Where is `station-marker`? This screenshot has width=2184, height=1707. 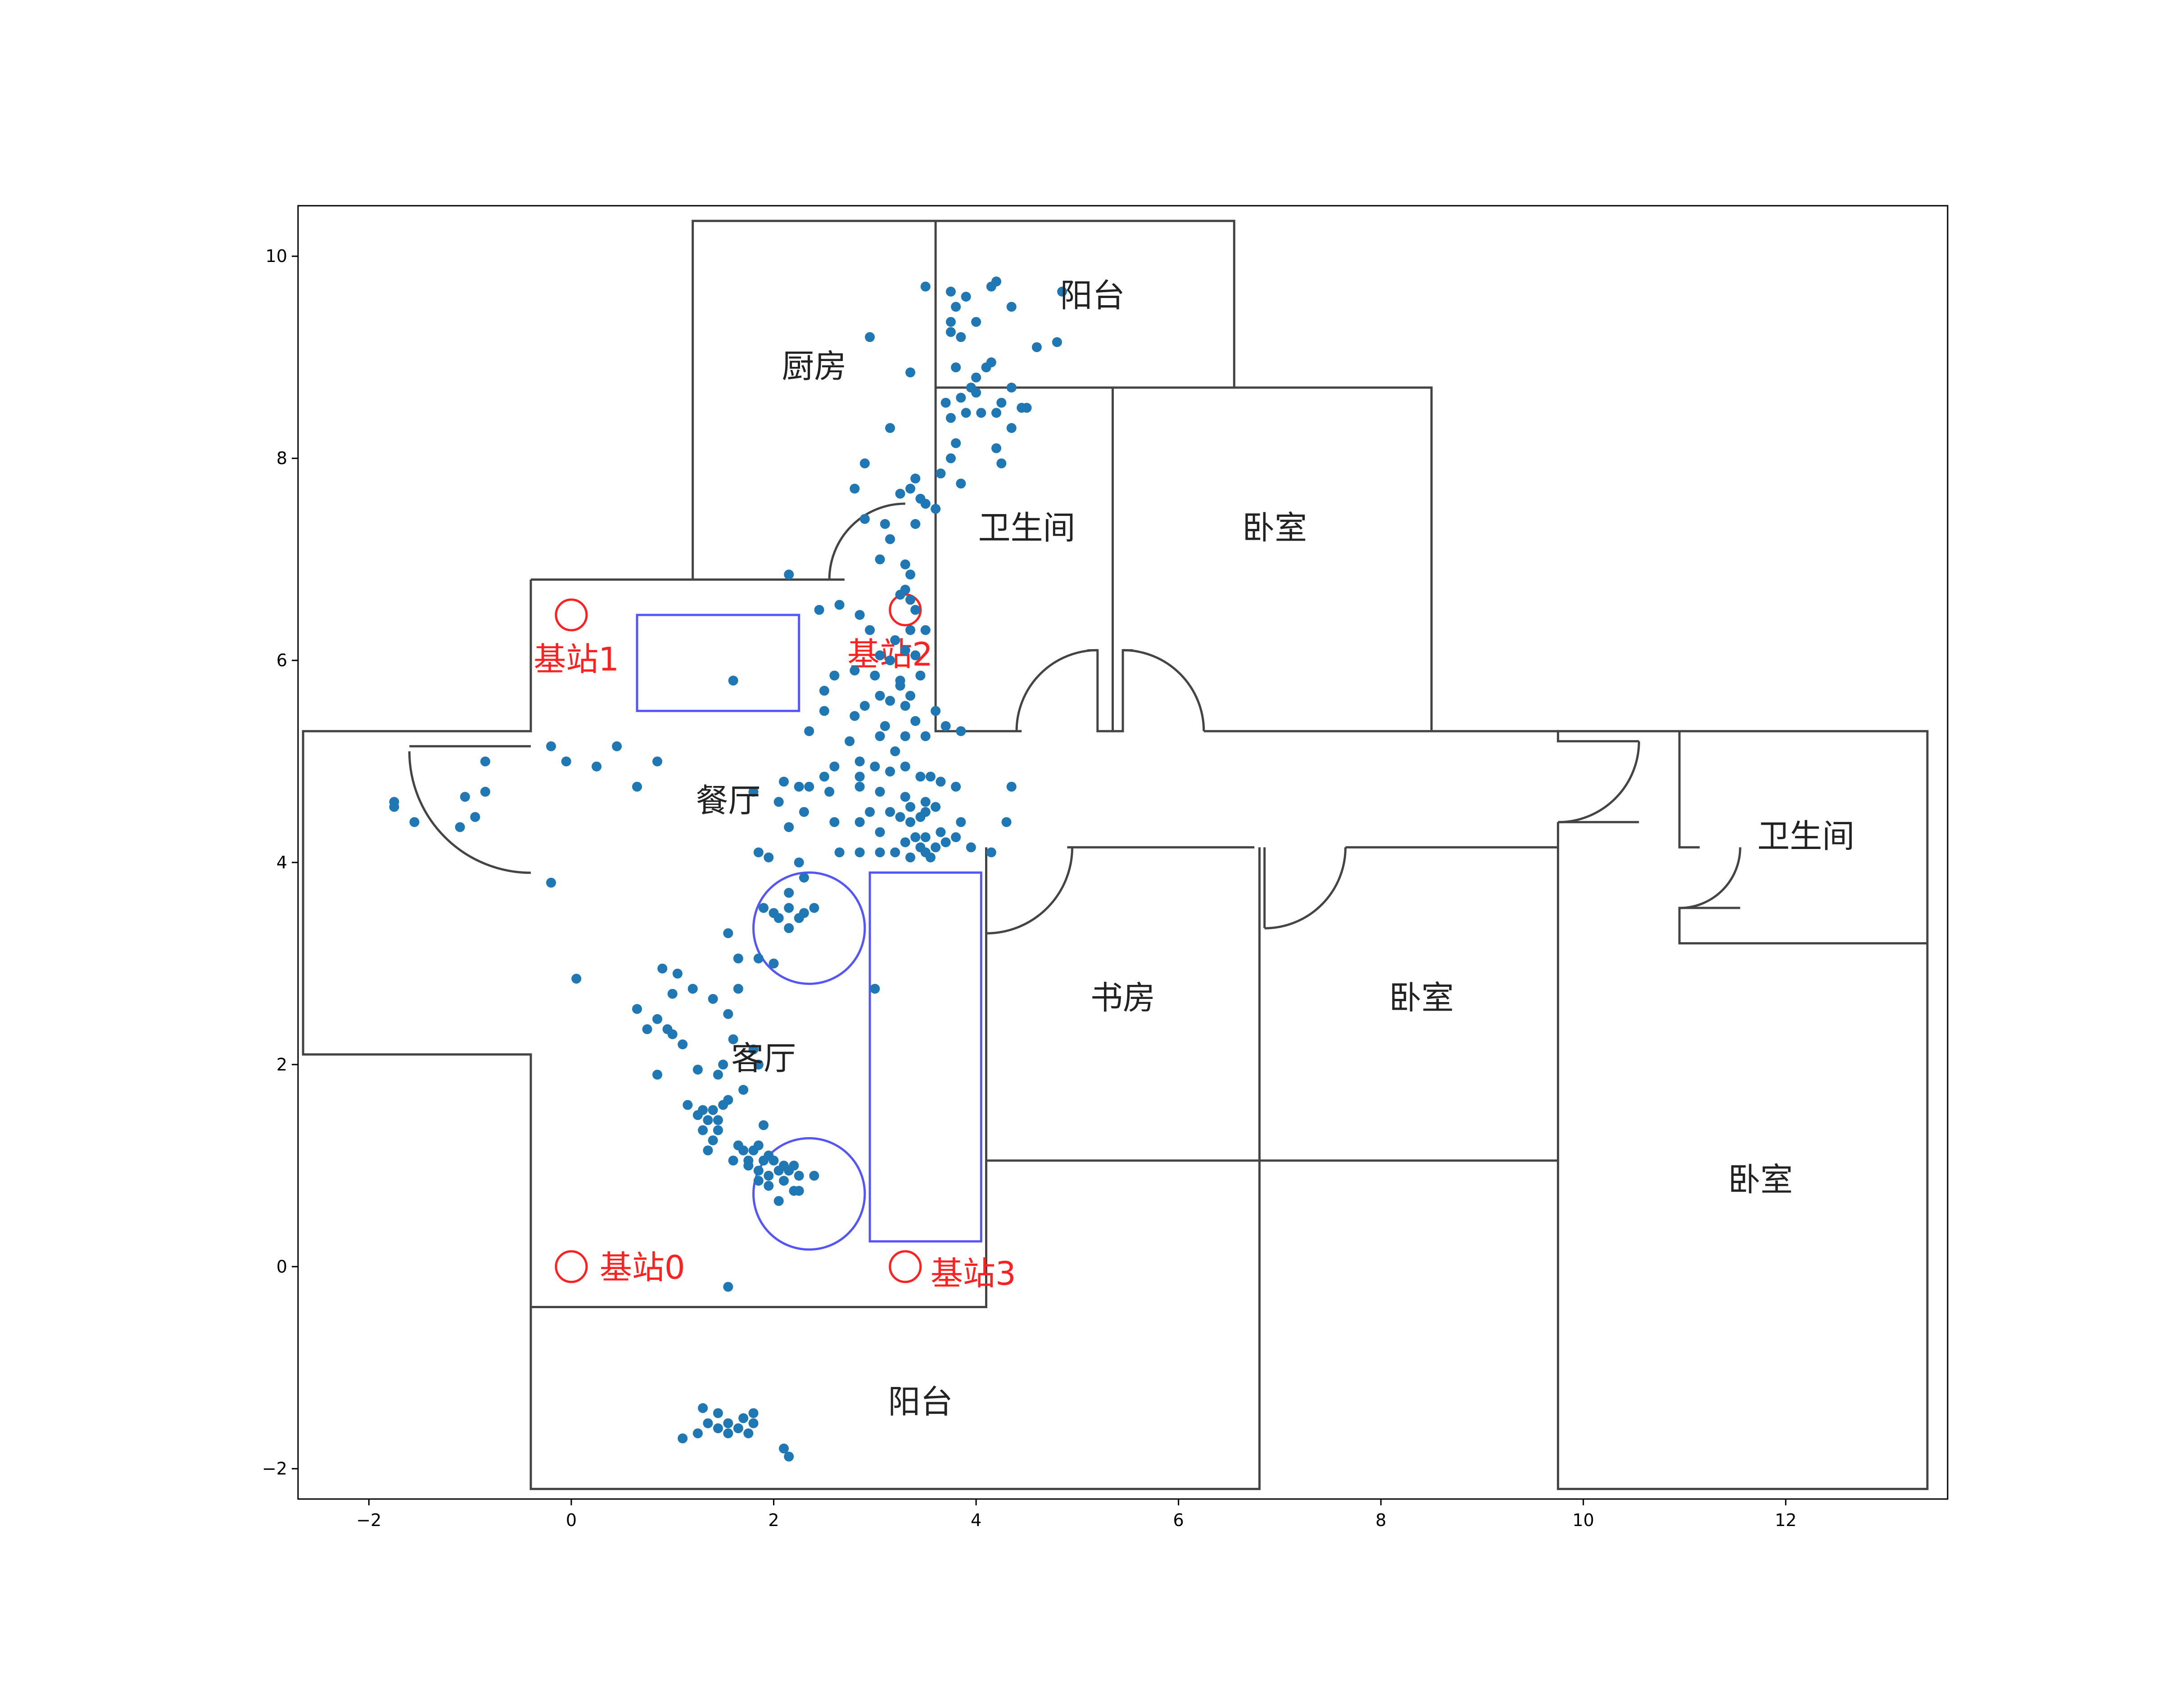
station-marker is located at coordinates (571, 1266).